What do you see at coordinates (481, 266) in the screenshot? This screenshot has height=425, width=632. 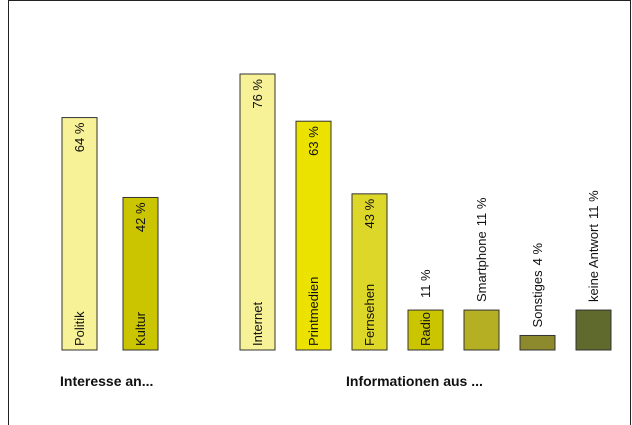 I see `category-label-smartphone: Smartphone` at bounding box center [481, 266].